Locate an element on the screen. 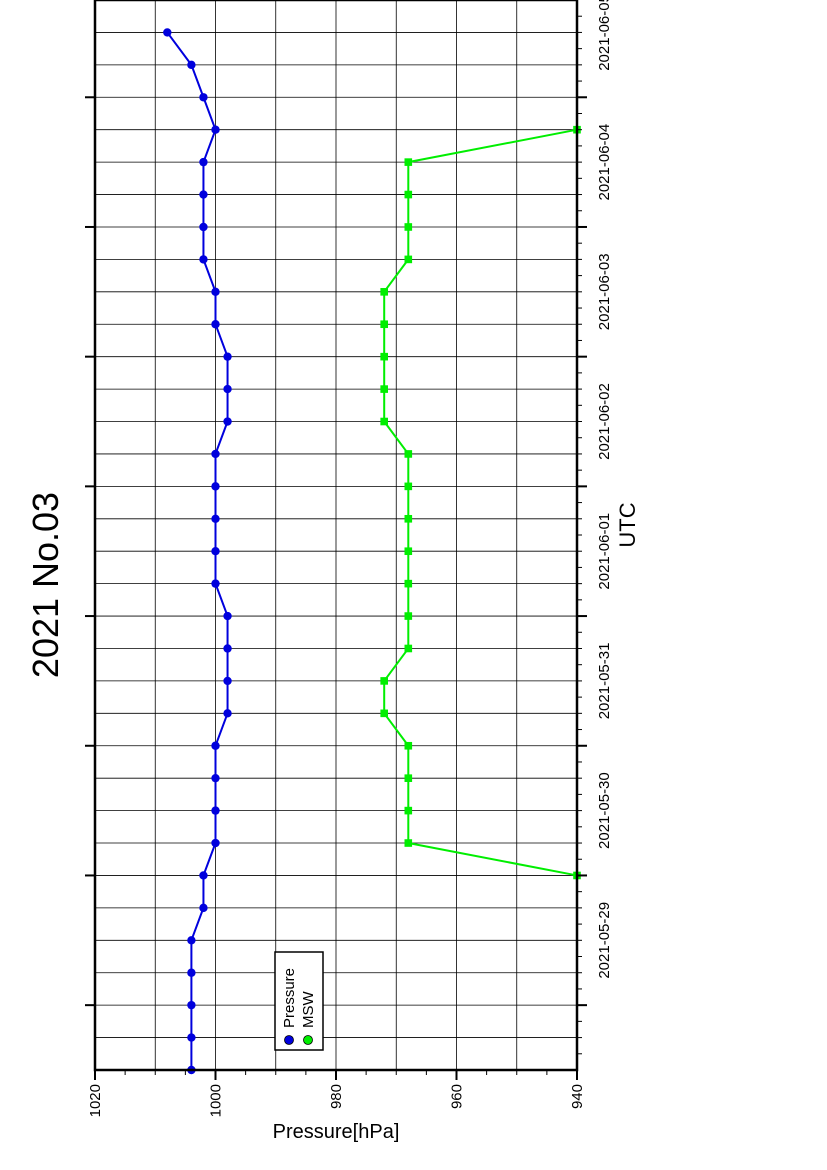 This screenshot has width=827, height=1170. x-tick-label: 2021-06-05 is located at coordinates (604, 35).